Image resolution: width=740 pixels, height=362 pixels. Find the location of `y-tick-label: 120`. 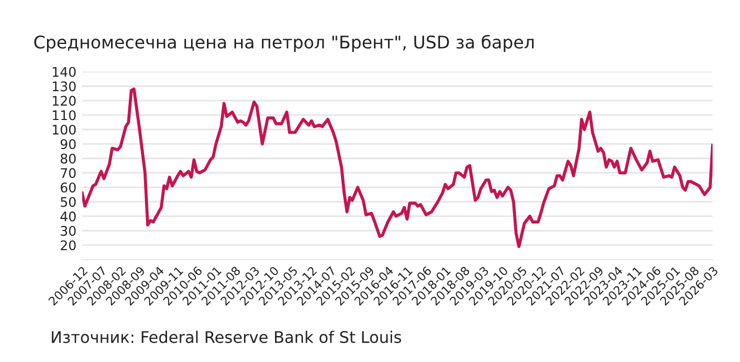

y-tick-label: 120 is located at coordinates (64, 101).